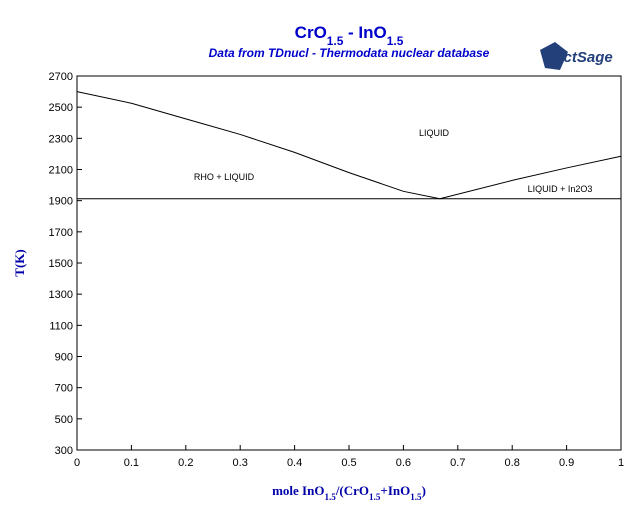  I want to click on y-tick-label: 2500, so click(61, 108).